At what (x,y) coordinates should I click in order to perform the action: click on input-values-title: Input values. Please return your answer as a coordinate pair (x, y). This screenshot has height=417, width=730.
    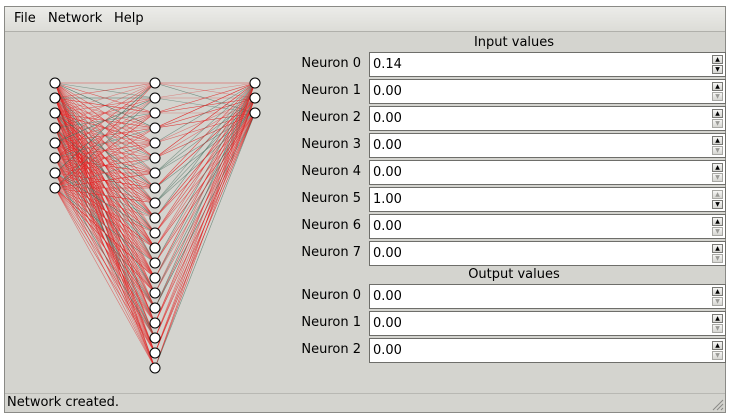
    Looking at the image, I should click on (514, 42).